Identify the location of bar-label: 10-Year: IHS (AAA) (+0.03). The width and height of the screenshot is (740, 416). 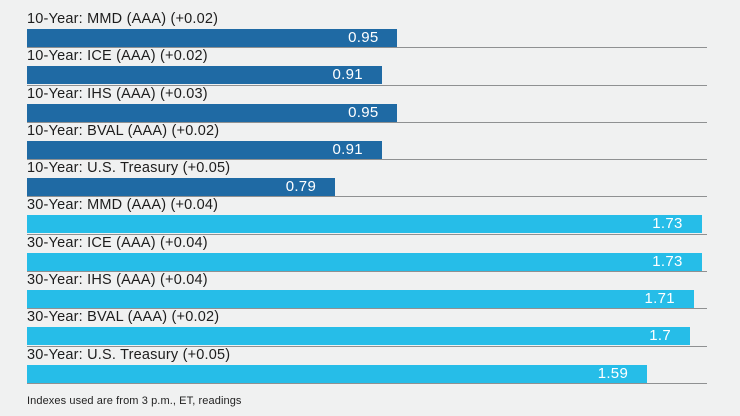
(117, 93).